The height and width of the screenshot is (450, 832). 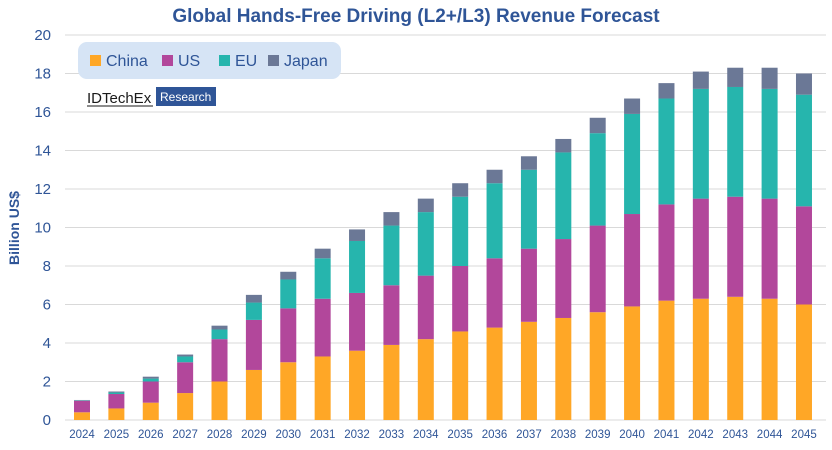 What do you see at coordinates (597, 125) in the screenshot?
I see `bar-segment-japan-2039` at bounding box center [597, 125].